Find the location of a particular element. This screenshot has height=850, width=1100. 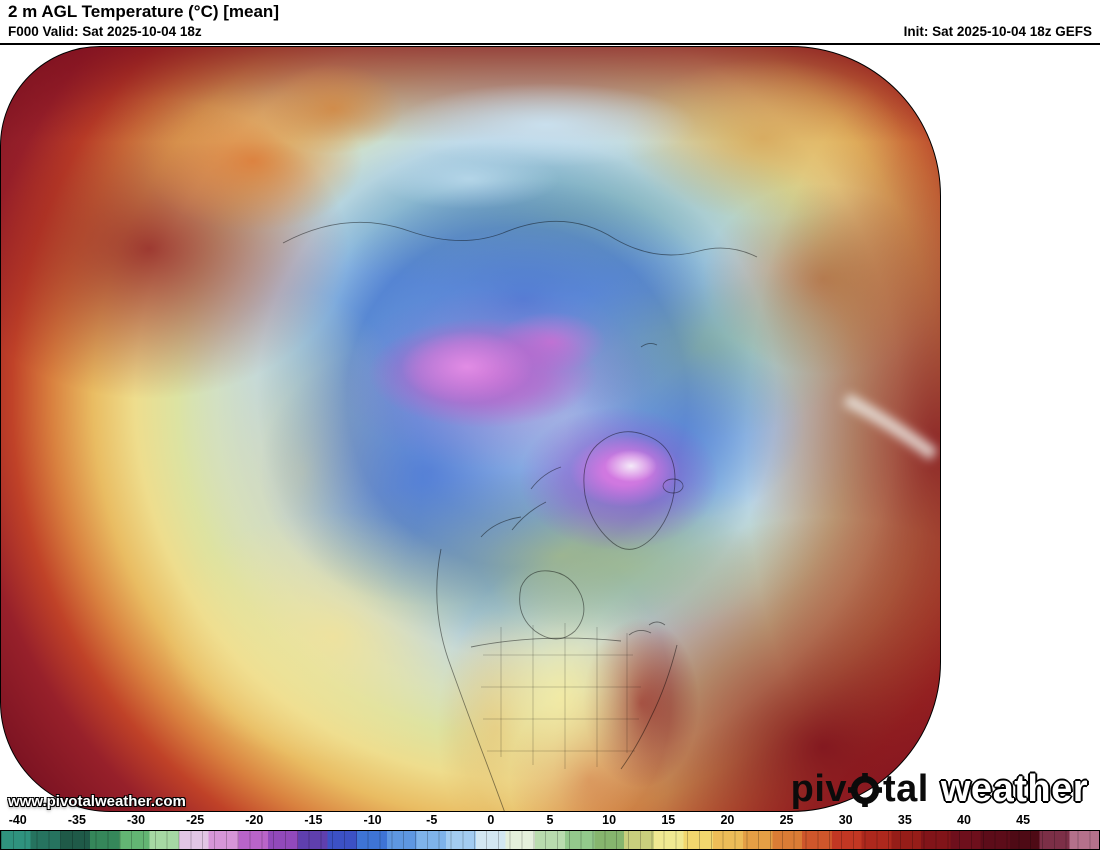

init-time-label: Init: Sat 2025-10-04 18z GEFS is located at coordinates (997, 31).